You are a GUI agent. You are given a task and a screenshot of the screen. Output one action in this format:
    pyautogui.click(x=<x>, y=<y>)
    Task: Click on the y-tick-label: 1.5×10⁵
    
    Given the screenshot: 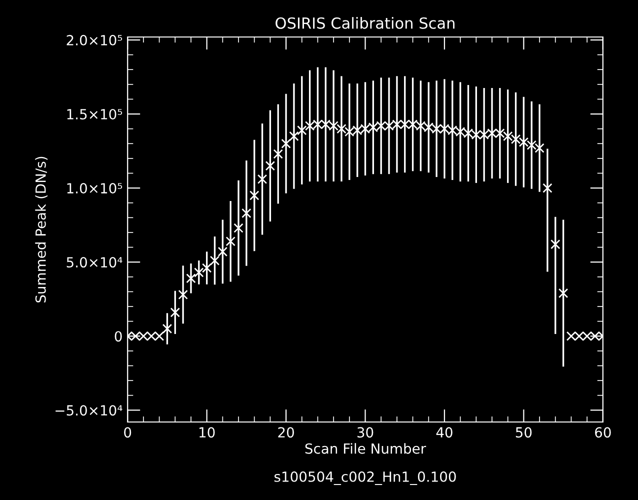 What is the action you would take?
    pyautogui.click(x=94, y=114)
    